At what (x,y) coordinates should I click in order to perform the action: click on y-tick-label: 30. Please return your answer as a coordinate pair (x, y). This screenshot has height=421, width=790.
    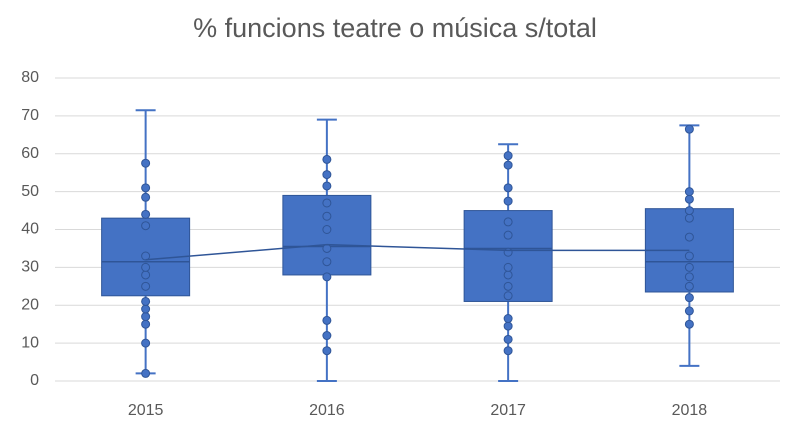
    Looking at the image, I should click on (30, 267).